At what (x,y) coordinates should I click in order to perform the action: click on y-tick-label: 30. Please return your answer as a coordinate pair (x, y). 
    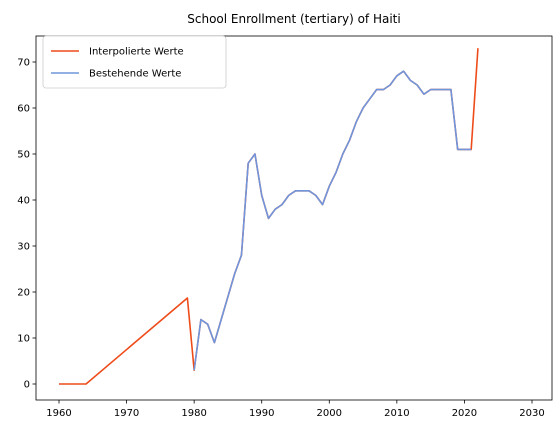
    Looking at the image, I should click on (23, 247).